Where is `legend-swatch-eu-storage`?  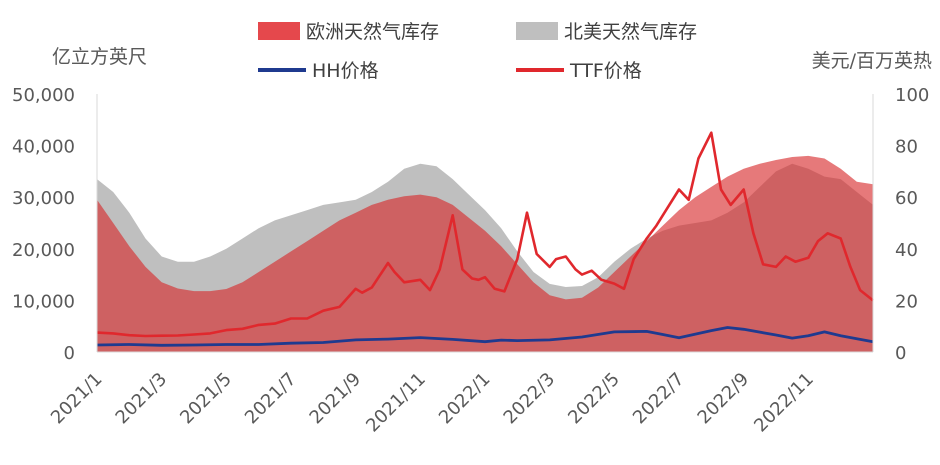
legend-swatch-eu-storage is located at coordinates (279, 30).